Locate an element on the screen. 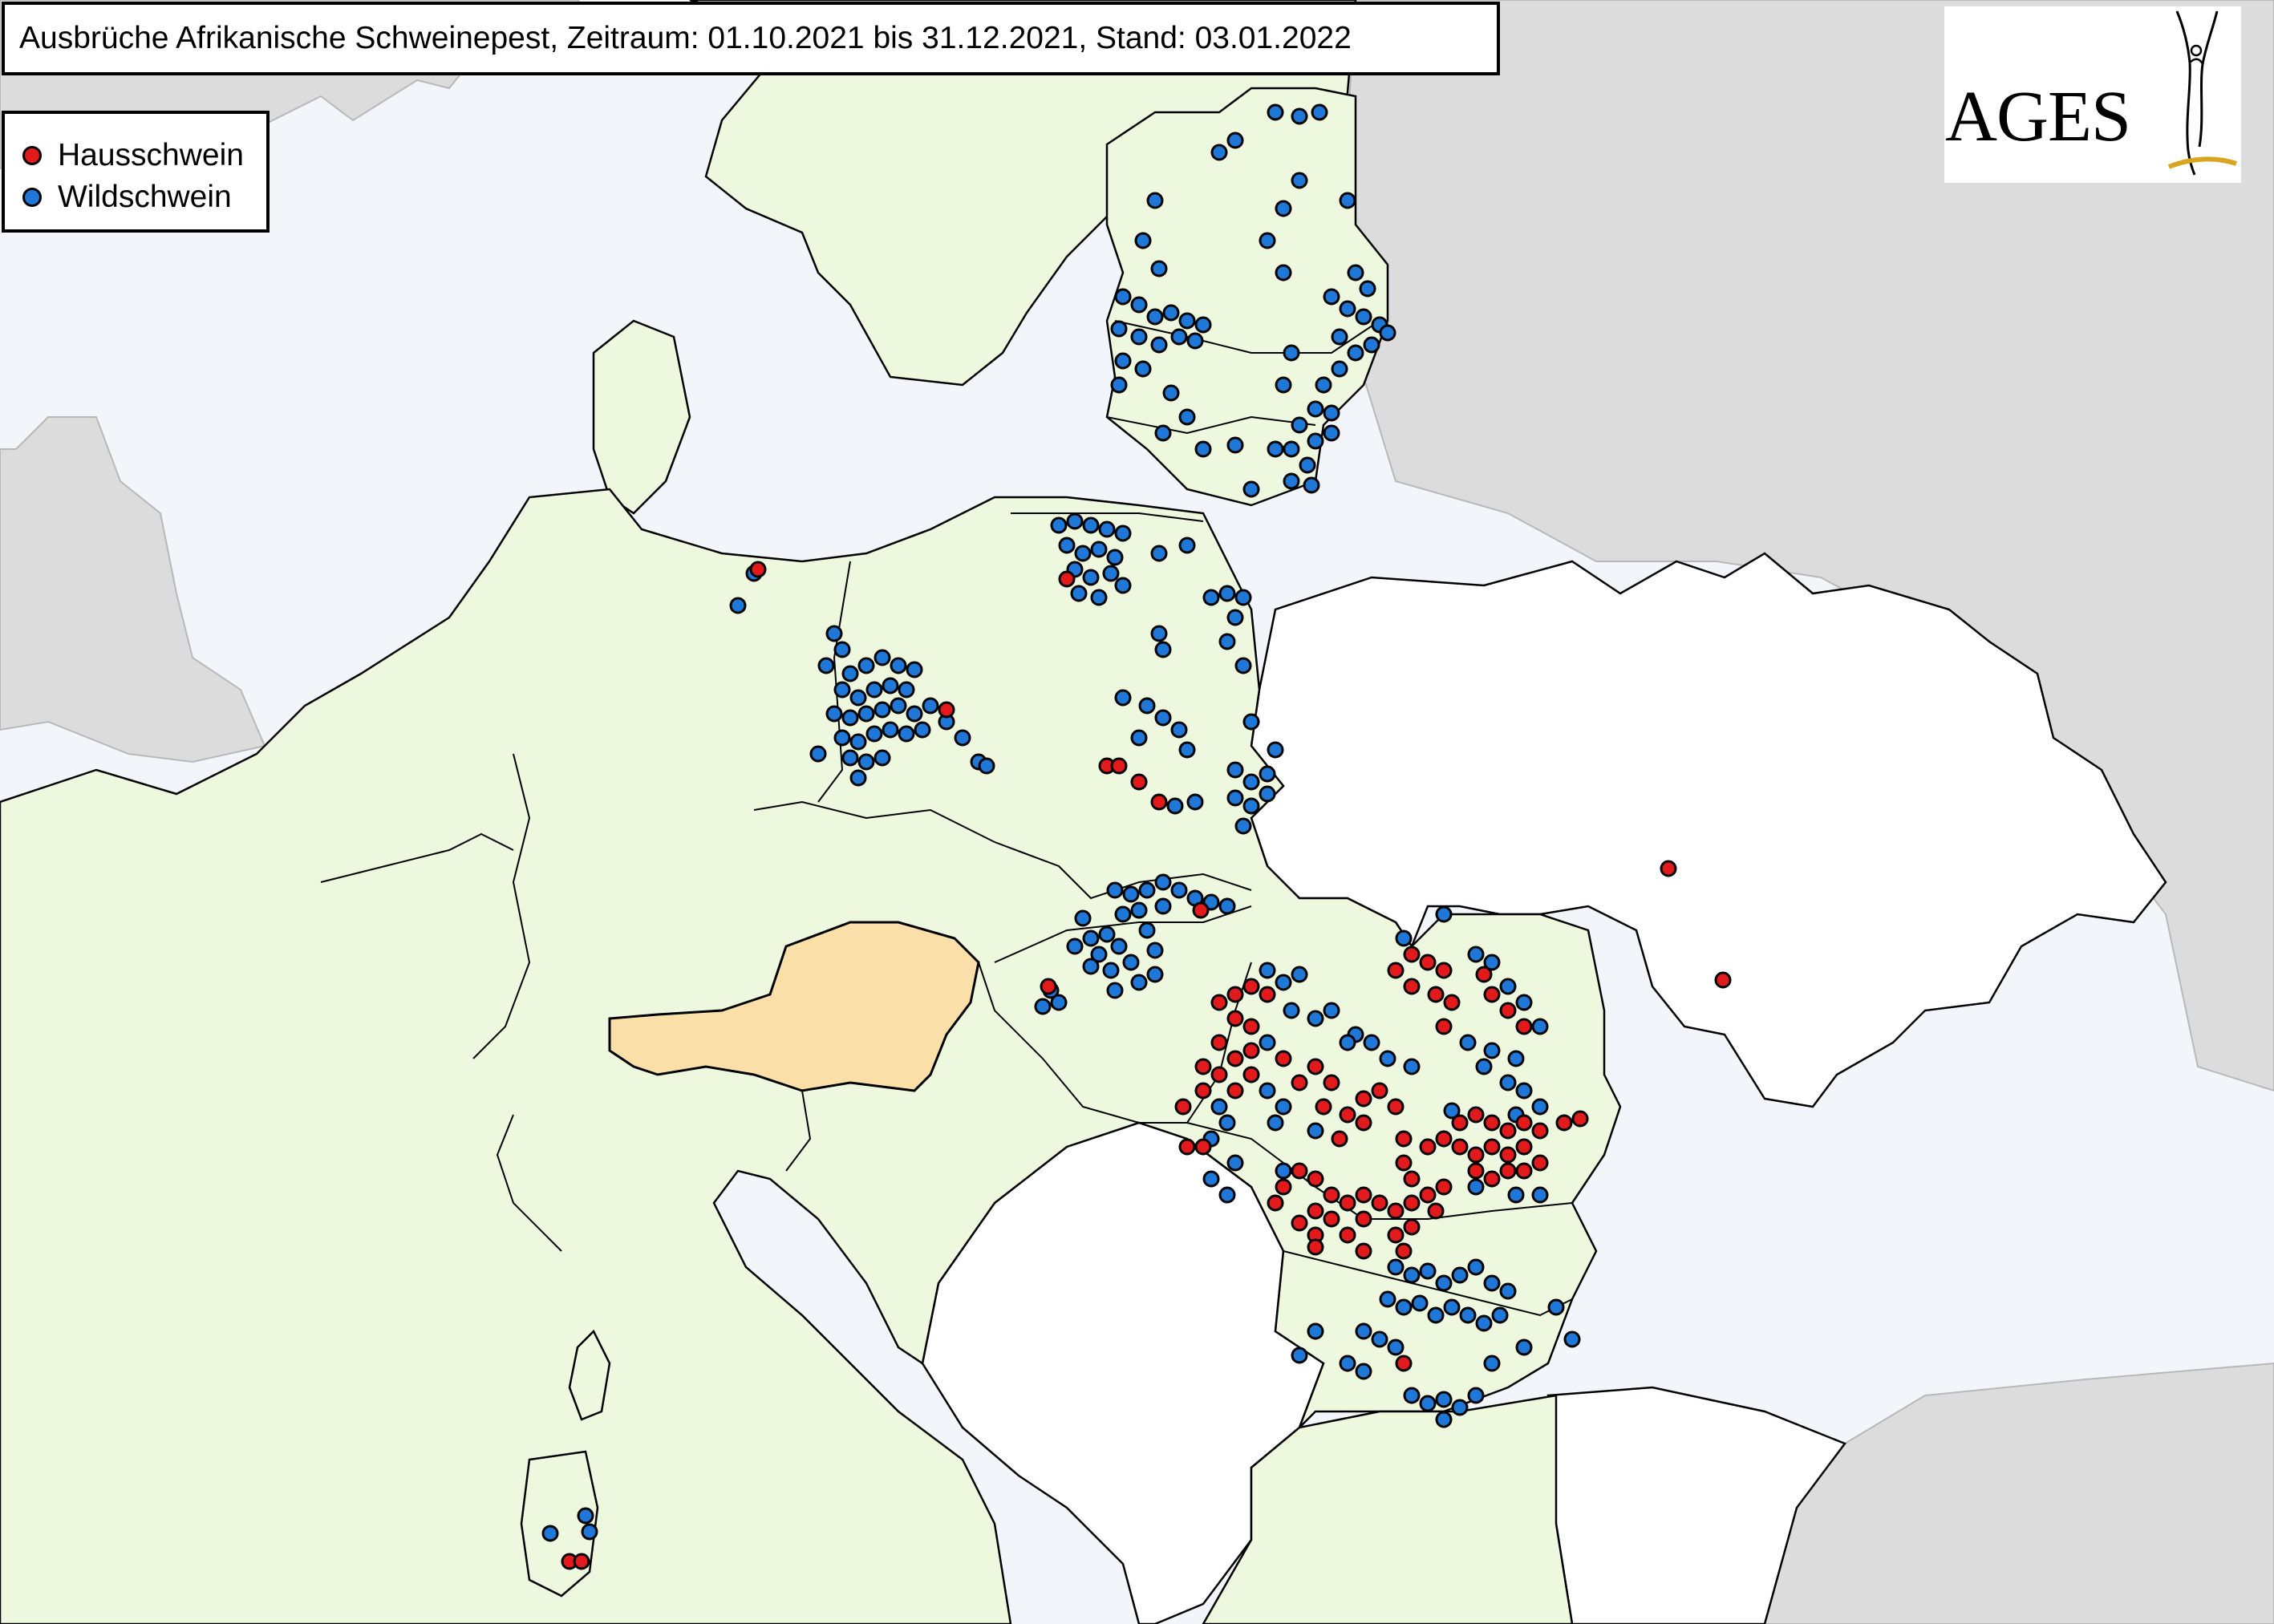 This screenshot has width=2274, height=1624. austria is located at coordinates (794, 1006).